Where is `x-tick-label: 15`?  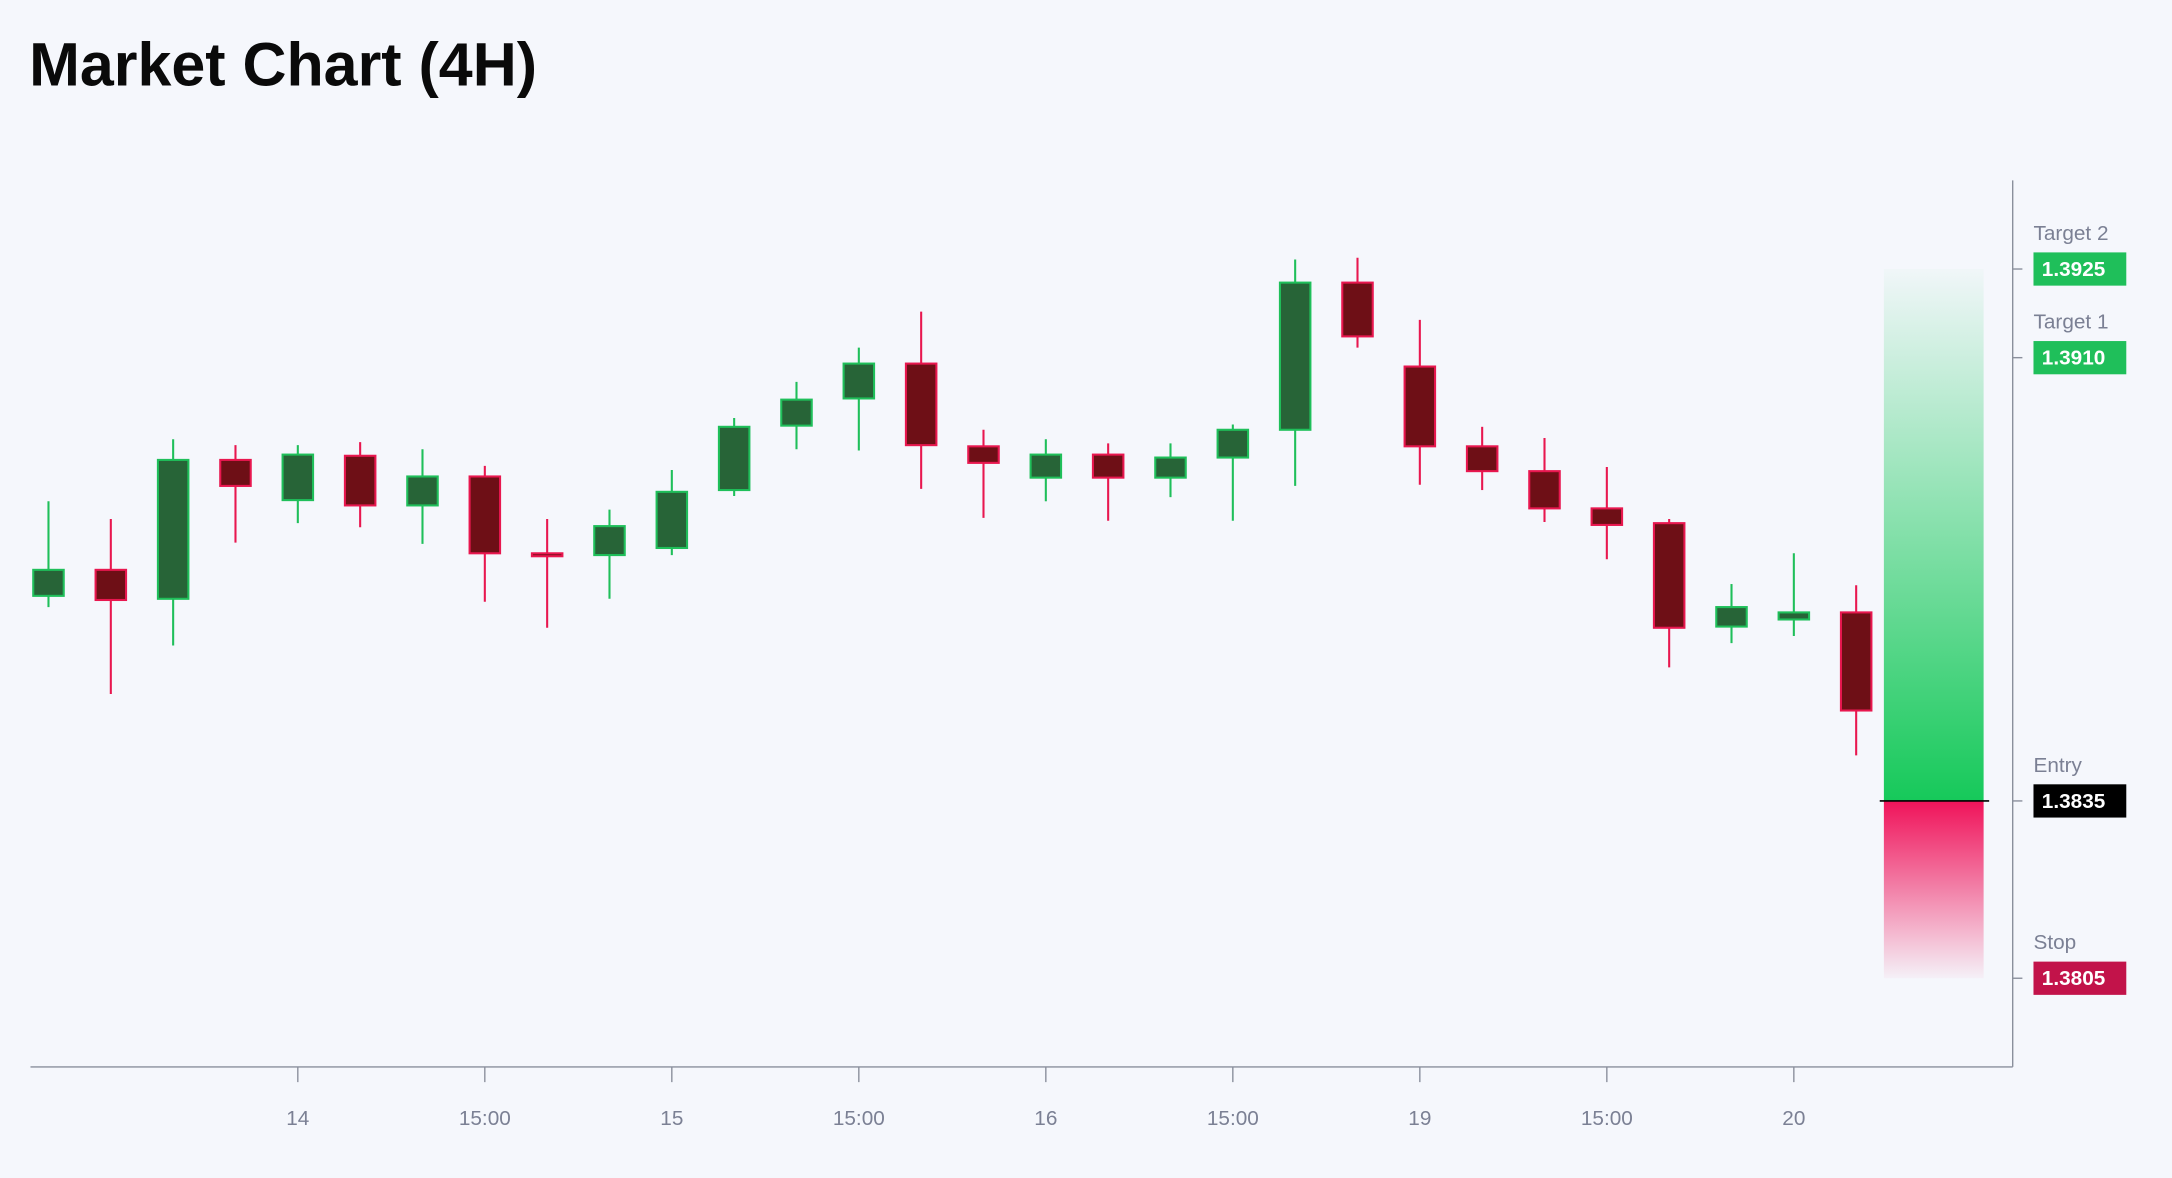
x-tick-label: 15 is located at coordinates (671, 1118).